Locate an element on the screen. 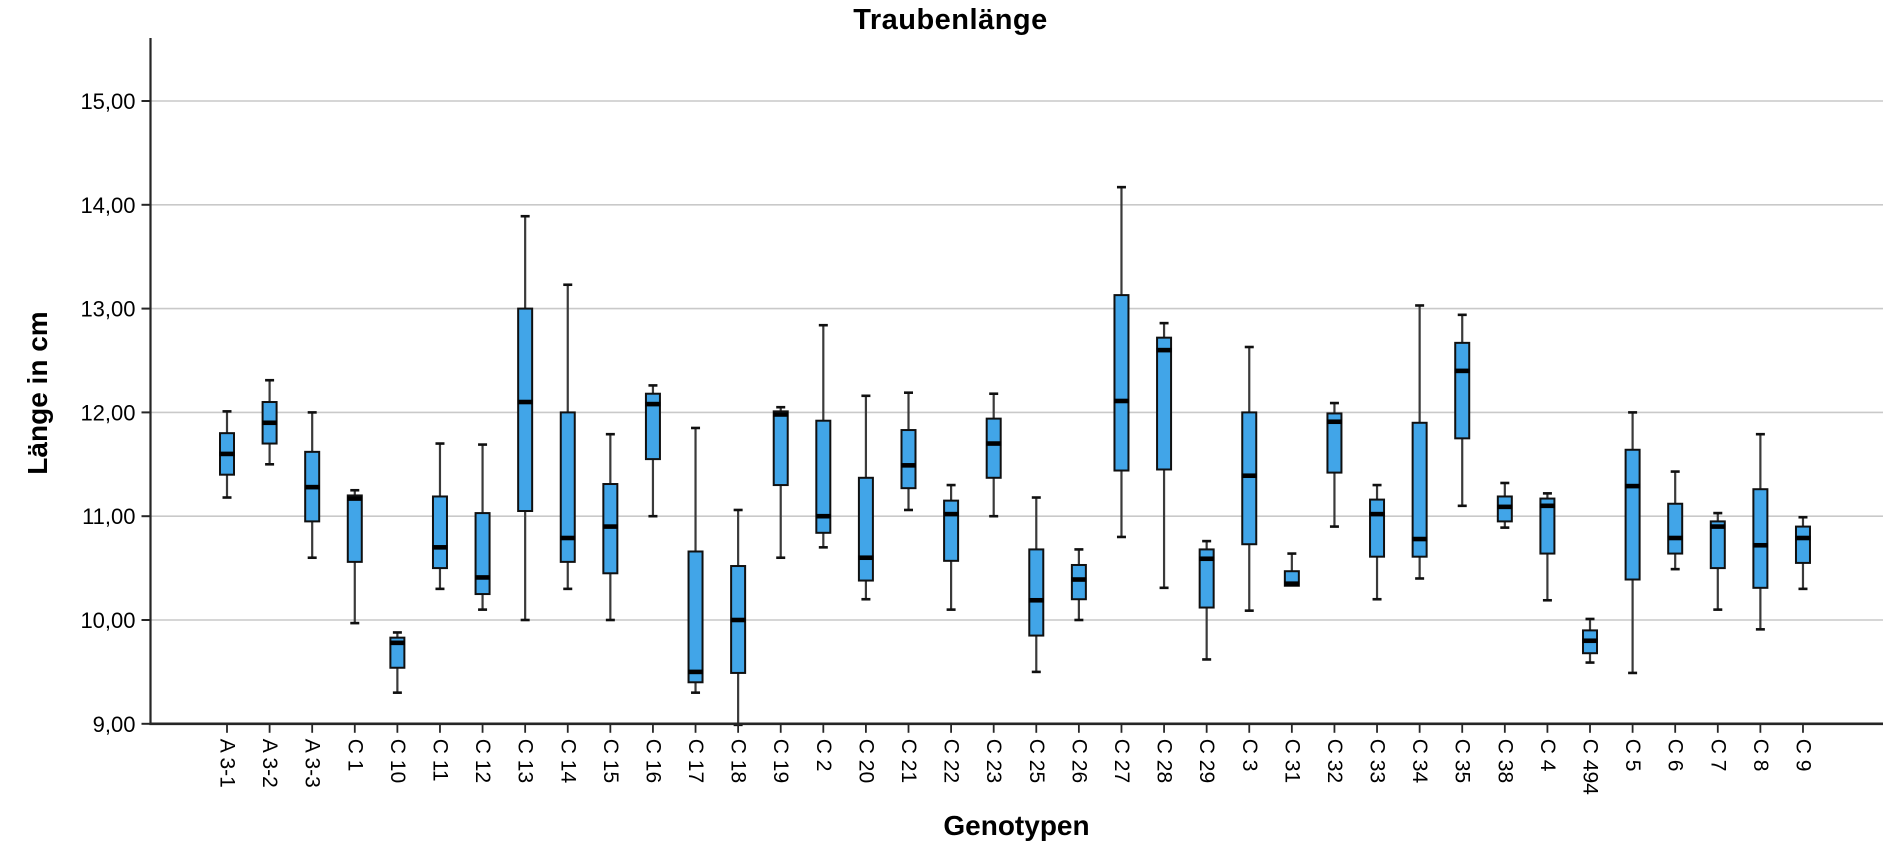  x-tick-label: C 7 is located at coordinates (1717, 755).